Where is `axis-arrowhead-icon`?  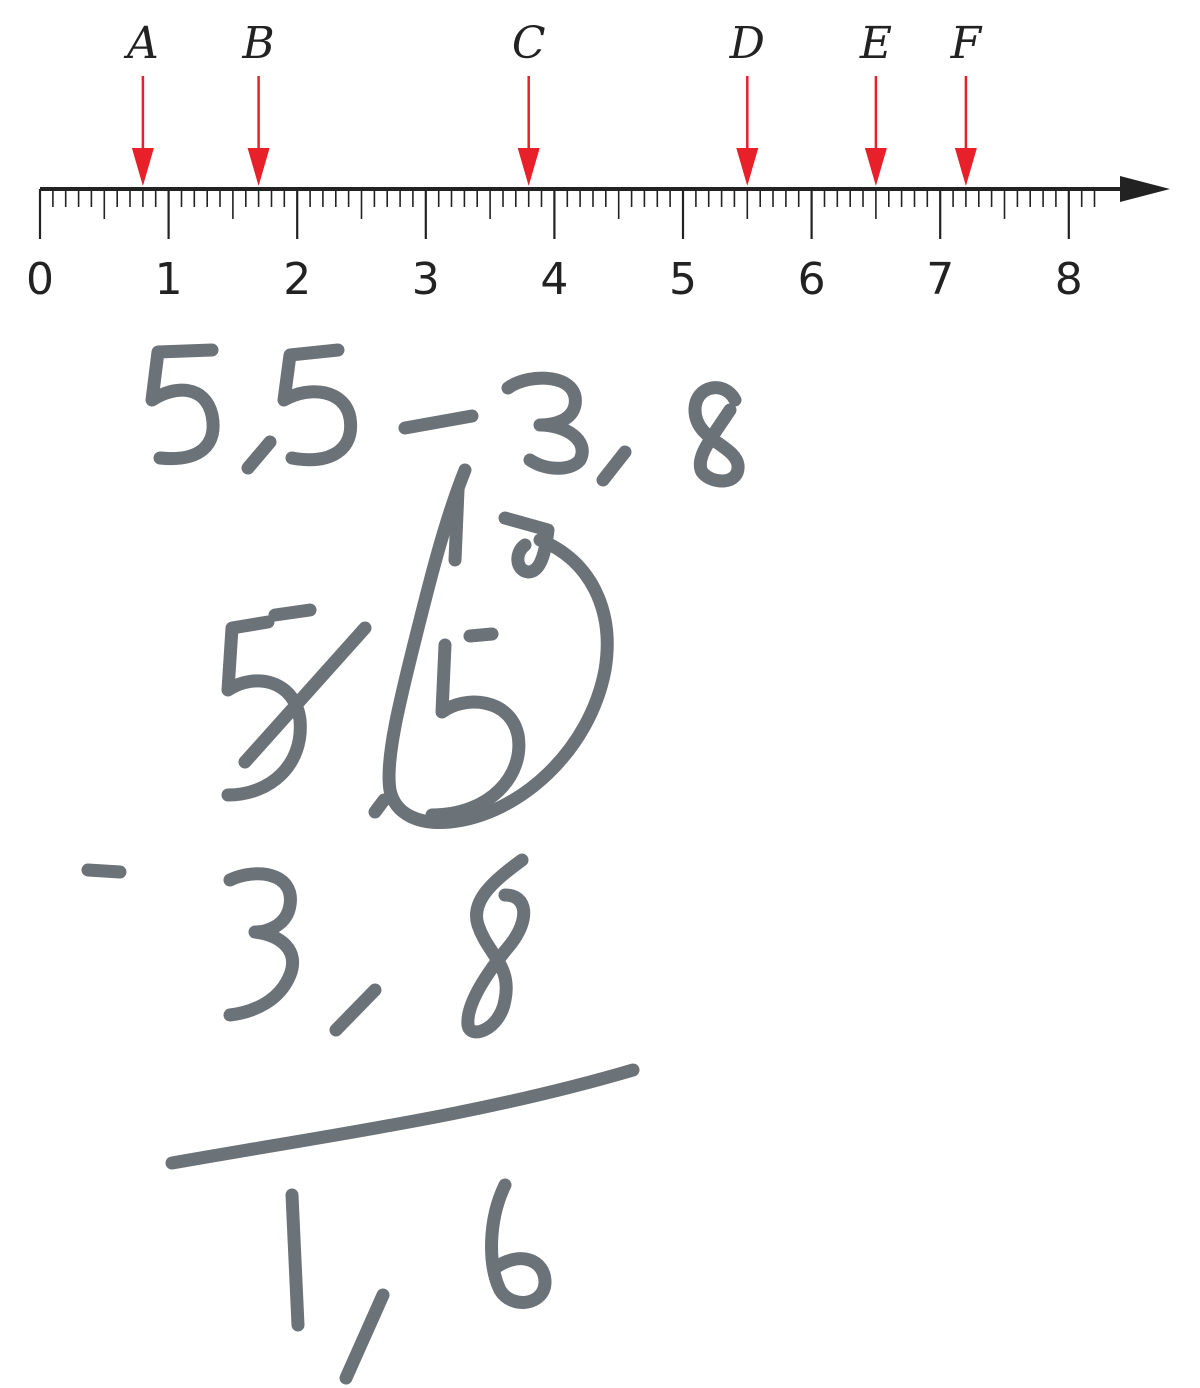 axis-arrowhead-icon is located at coordinates (1145, 189).